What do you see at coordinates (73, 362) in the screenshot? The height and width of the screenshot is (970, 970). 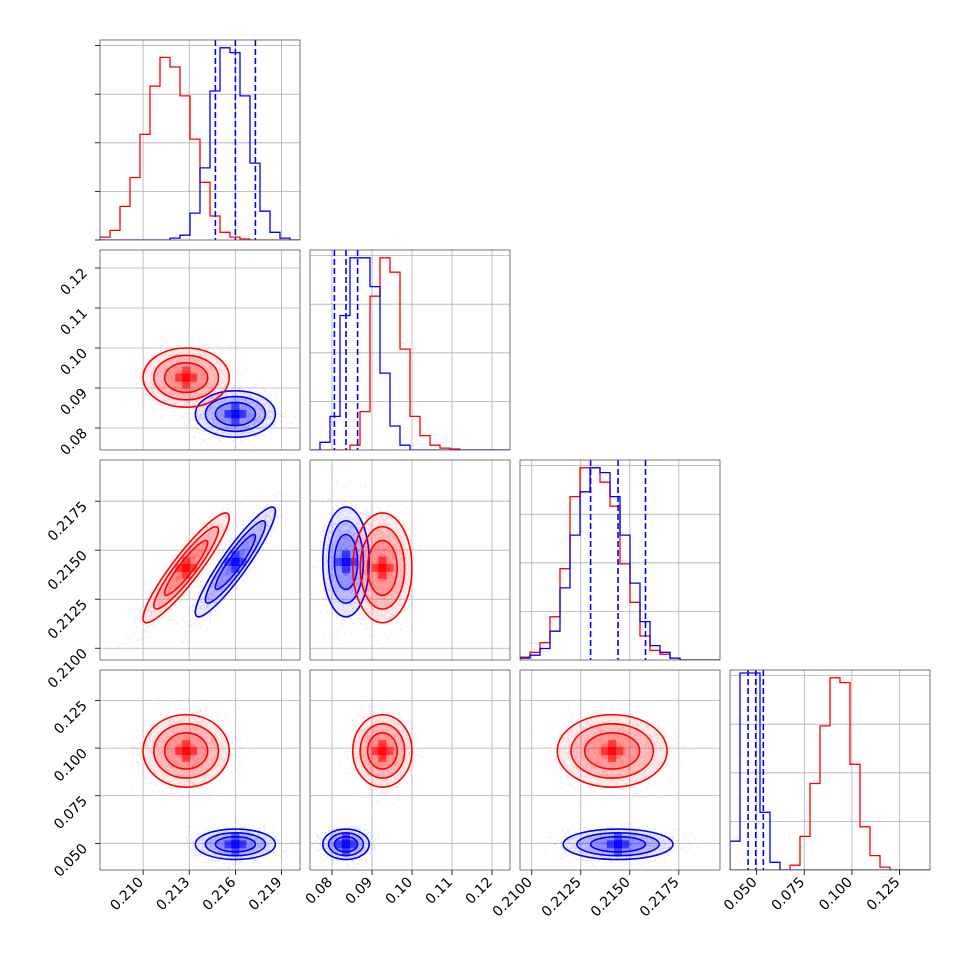 I see `y-tick-label-1-2: 0.10` at bounding box center [73, 362].